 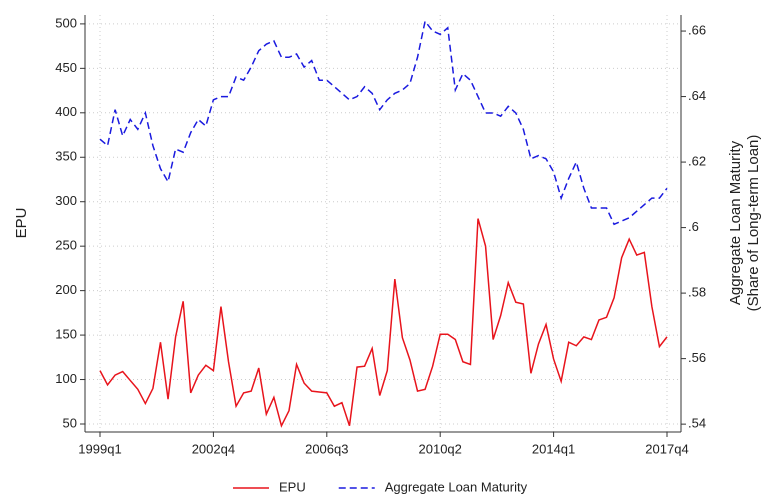 What do you see at coordinates (292, 486) in the screenshot?
I see `legend-label: EPU` at bounding box center [292, 486].